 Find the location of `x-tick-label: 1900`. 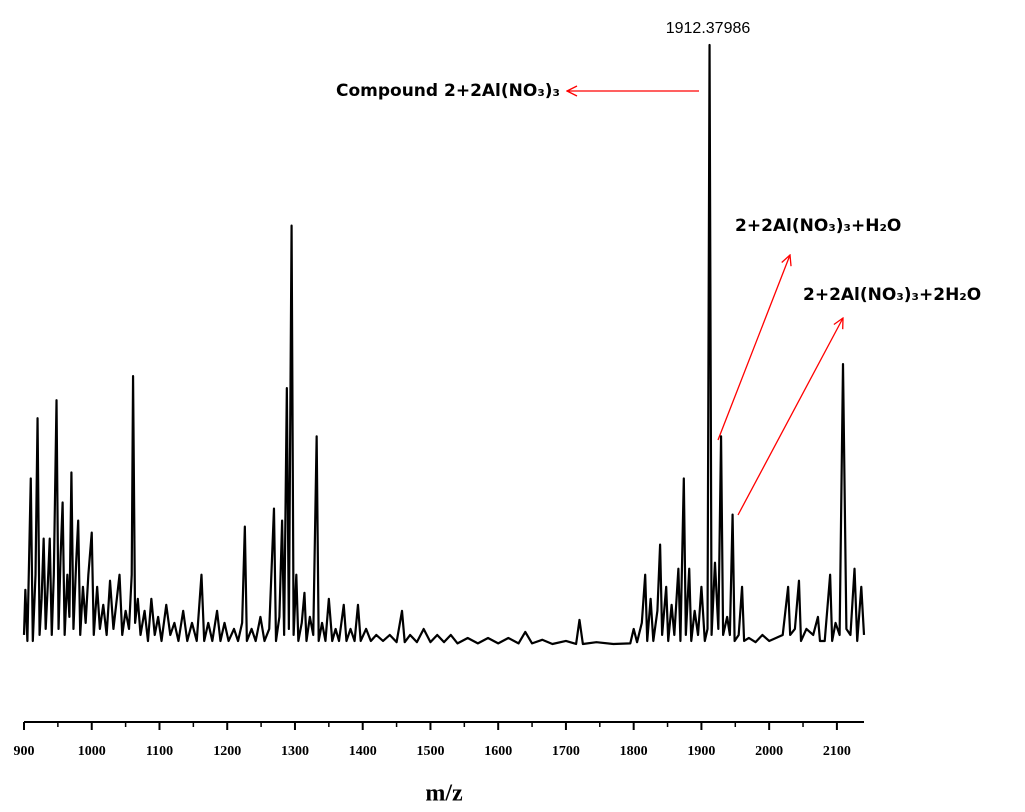

x-tick-label: 1900 is located at coordinates (701, 751).